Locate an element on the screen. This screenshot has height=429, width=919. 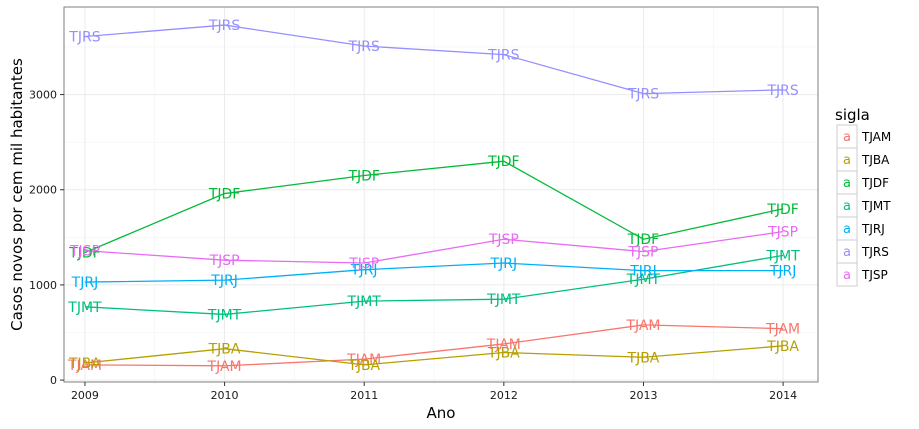
x-axis-title: Ano is located at coordinates (441, 413).